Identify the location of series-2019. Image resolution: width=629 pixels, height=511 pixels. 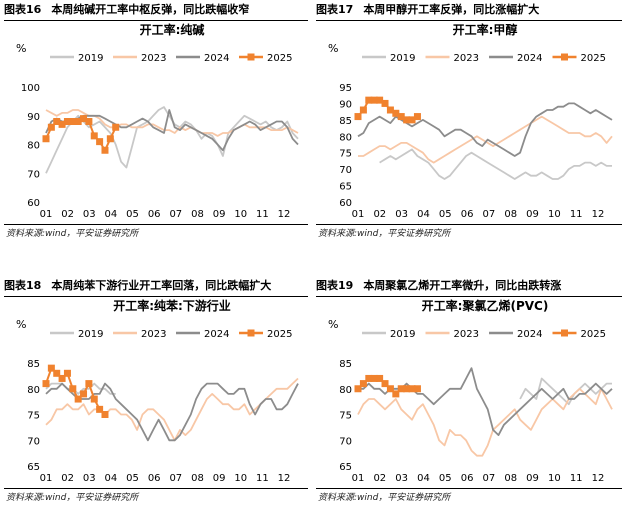
(565, 391).